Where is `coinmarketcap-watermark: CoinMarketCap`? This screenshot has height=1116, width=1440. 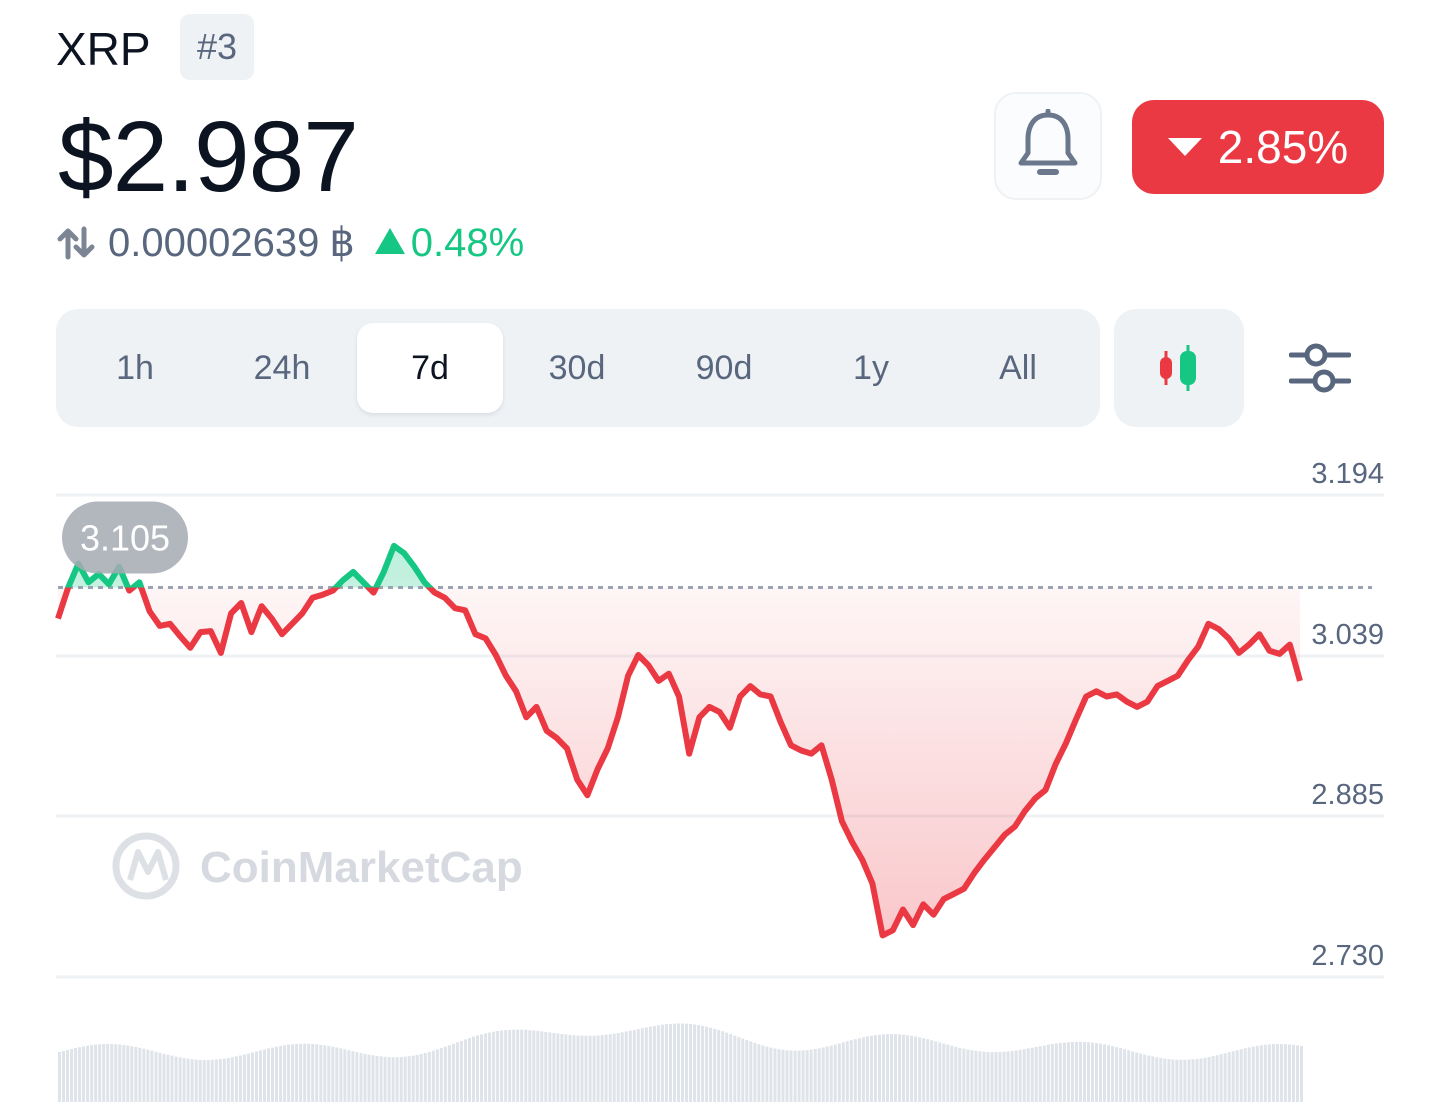
coinmarketcap-watermark: CoinMarketCap is located at coordinates (317, 866).